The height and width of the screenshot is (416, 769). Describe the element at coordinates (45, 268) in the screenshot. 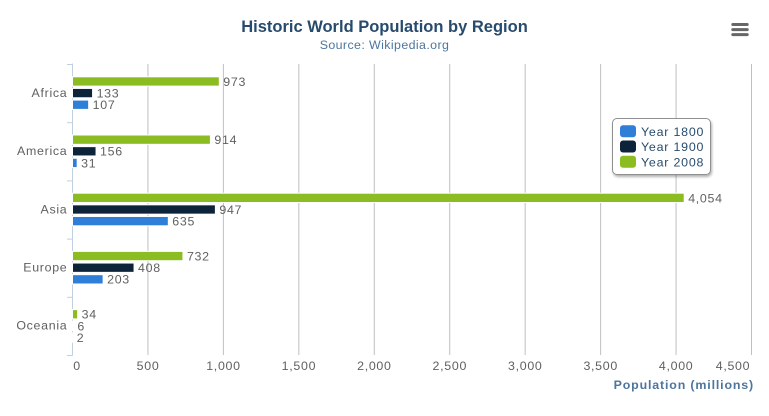

I see `svg-text: Europe` at that location.